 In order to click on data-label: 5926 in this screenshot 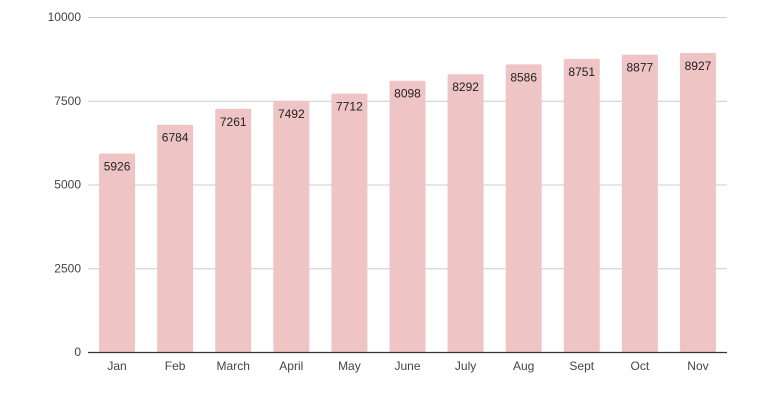, I will do `click(117, 166)`.